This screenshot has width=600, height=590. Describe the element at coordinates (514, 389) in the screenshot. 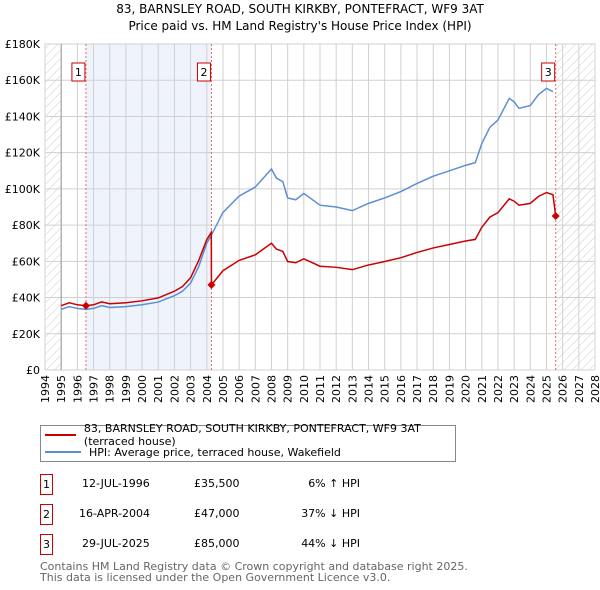

I see `x-tick-label: 2023` at that location.